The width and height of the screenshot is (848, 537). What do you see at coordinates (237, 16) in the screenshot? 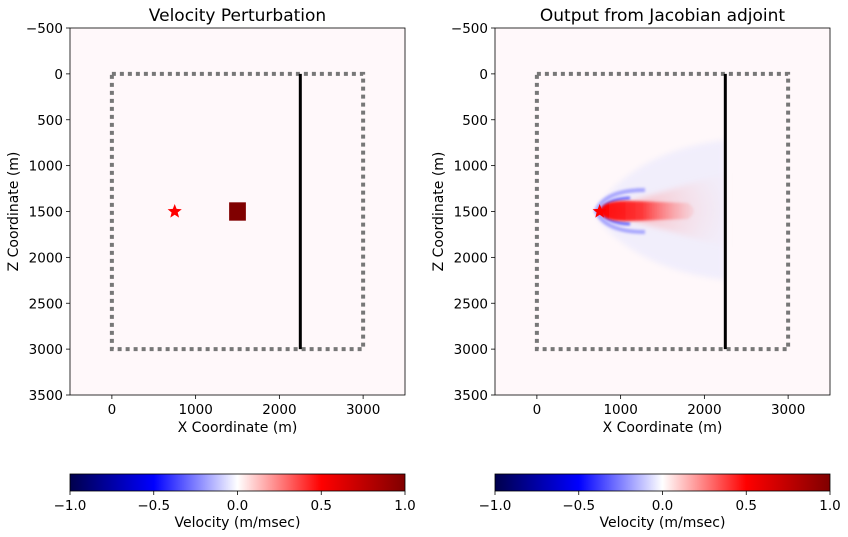
I see `panel-title: Velocity Perturbation` at bounding box center [237, 16].